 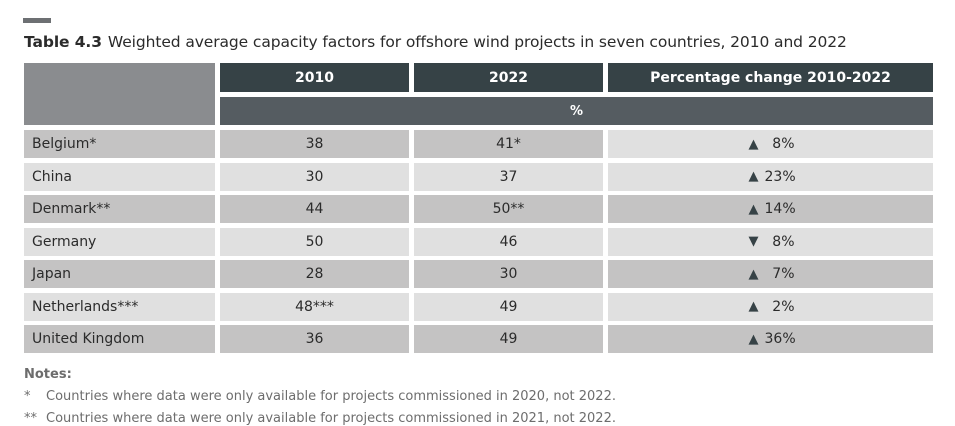 I want to click on change-cell: ▲ 36%, so click(x=770, y=339).